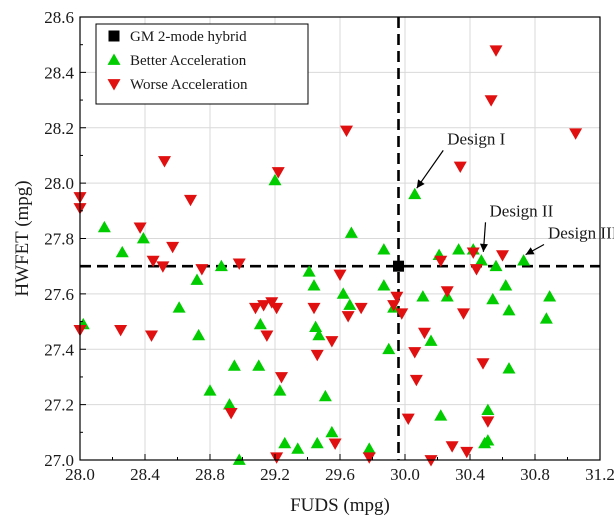 This screenshot has width=614, height=526. I want to click on legend-marker, so click(114, 36).